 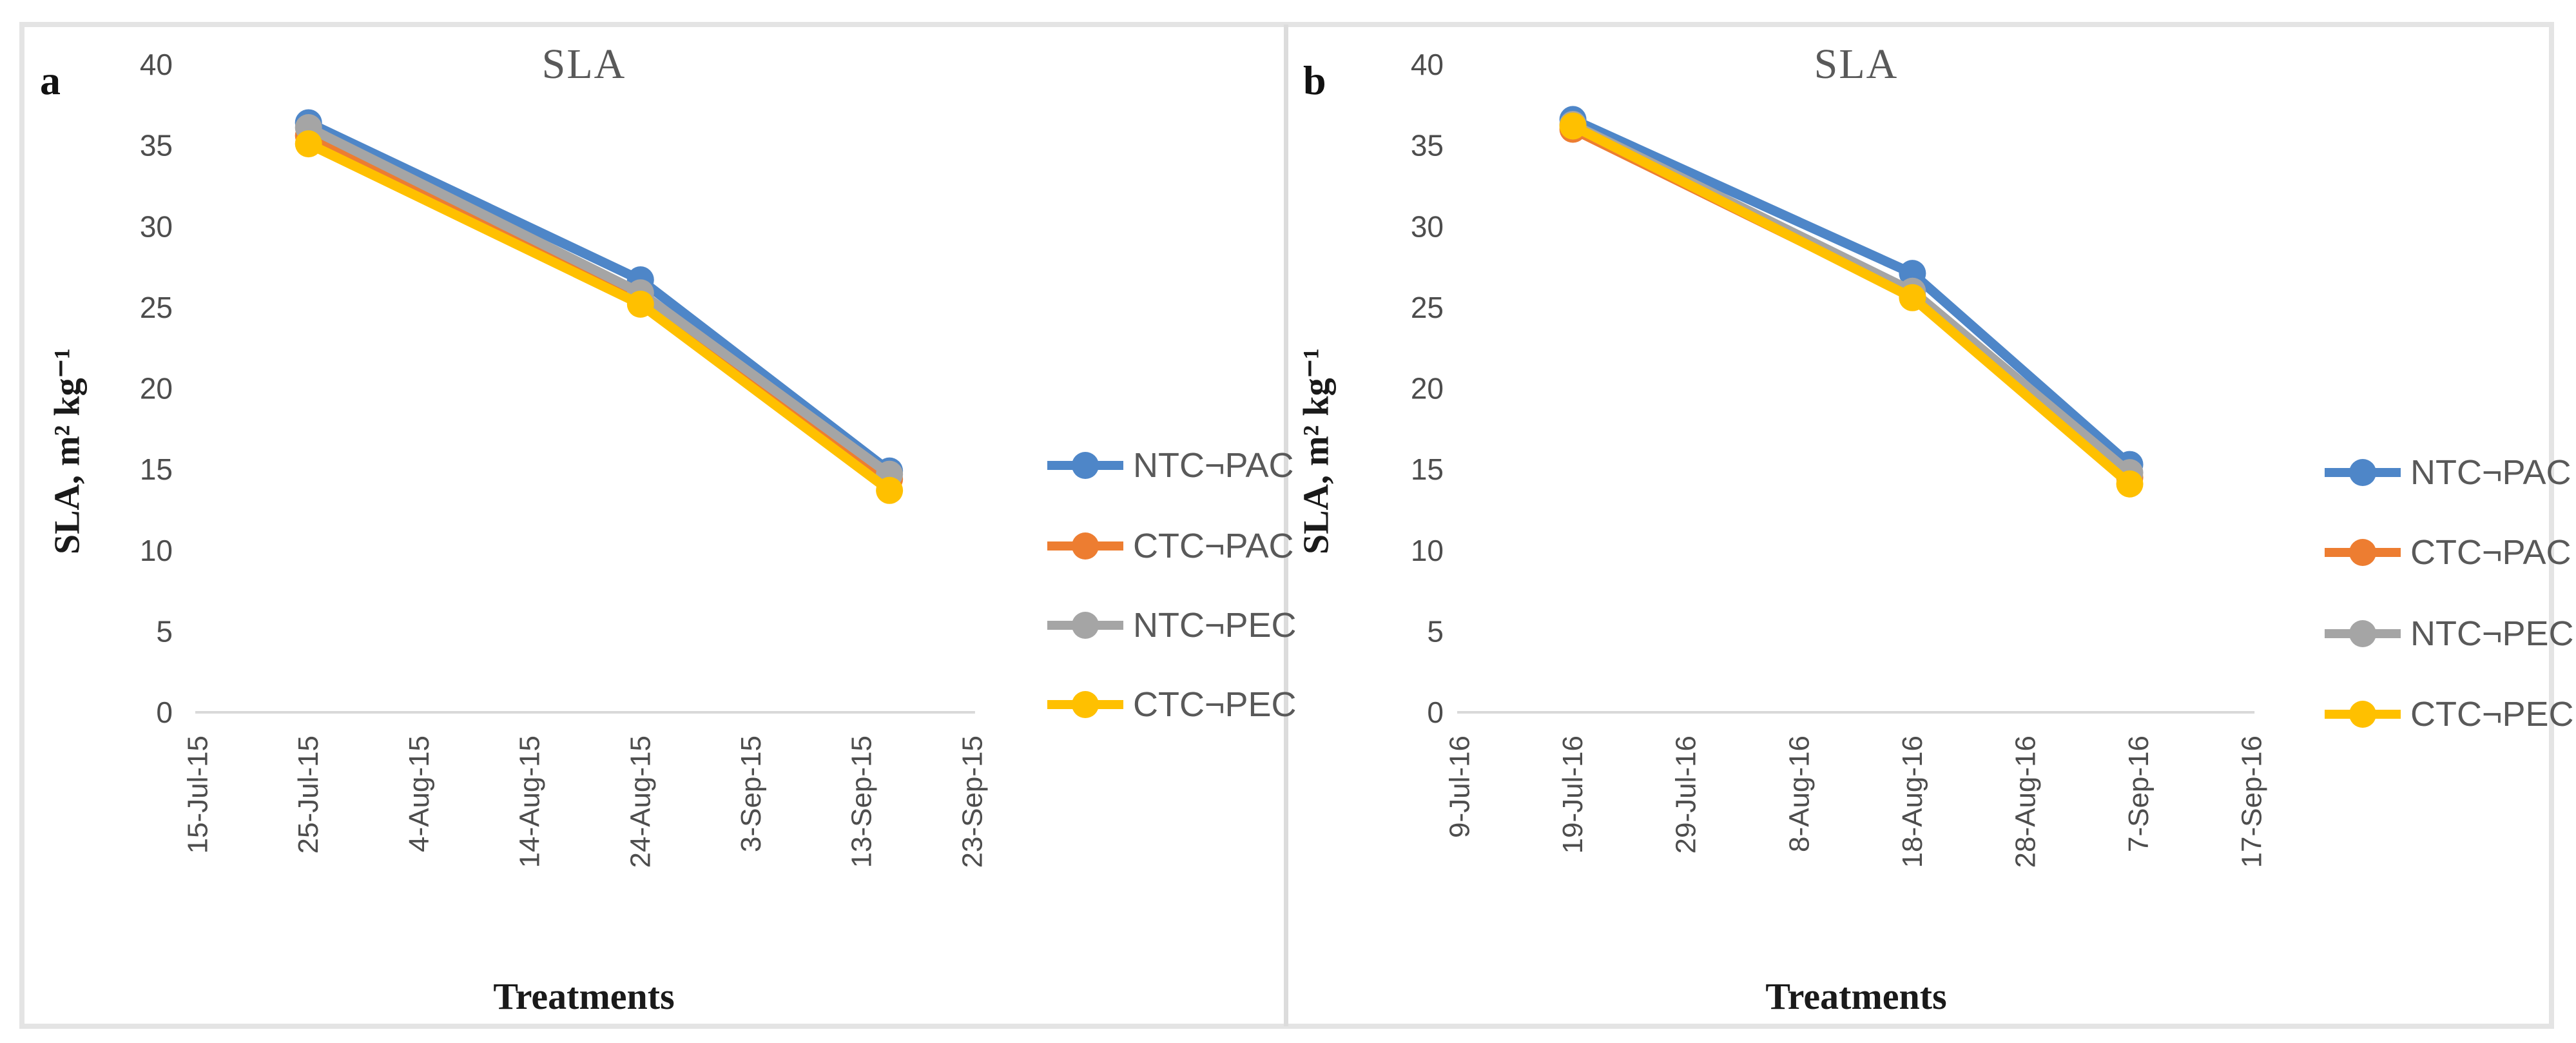 I want to click on panel-b-chart-title: SLA, so click(x=1856, y=64).